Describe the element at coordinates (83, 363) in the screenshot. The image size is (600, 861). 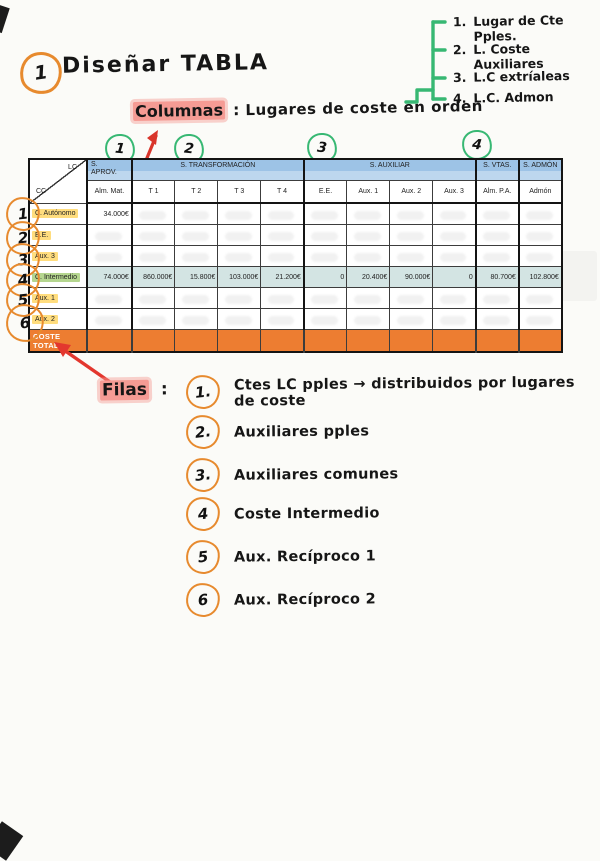
I see `red-arrow-down-left-icon` at that location.